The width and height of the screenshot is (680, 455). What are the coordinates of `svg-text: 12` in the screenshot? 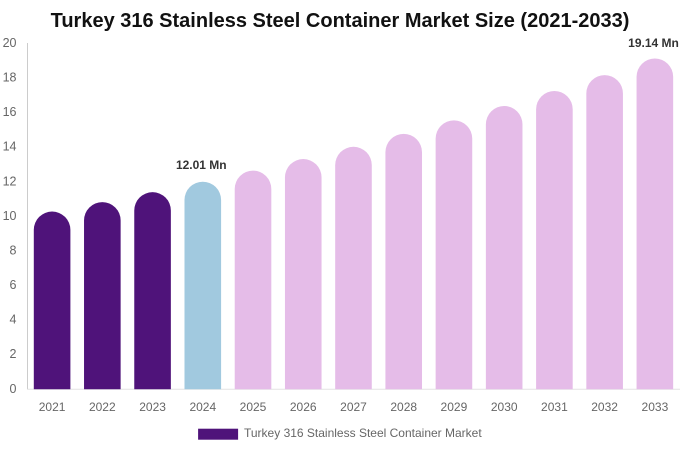 It's located at (10, 181).